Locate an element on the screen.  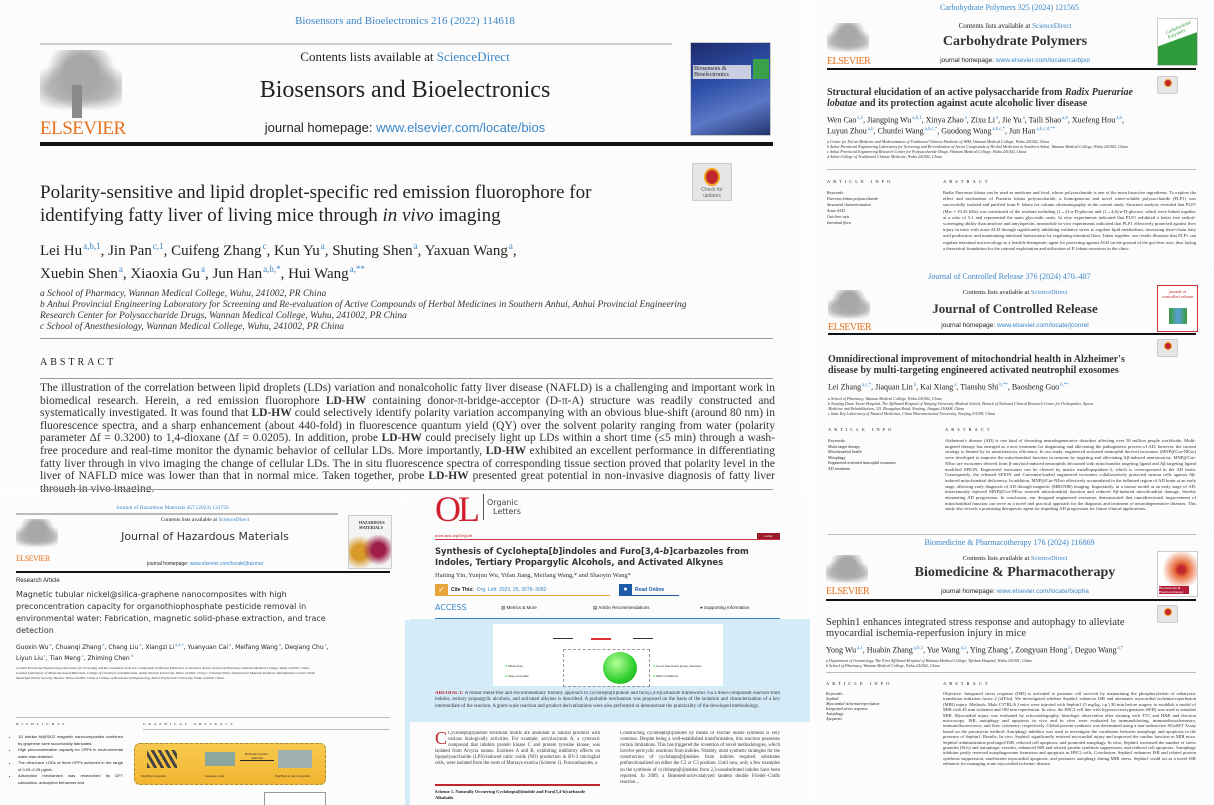
author-name: Taili Shao is located at coordinates (1045, 120).